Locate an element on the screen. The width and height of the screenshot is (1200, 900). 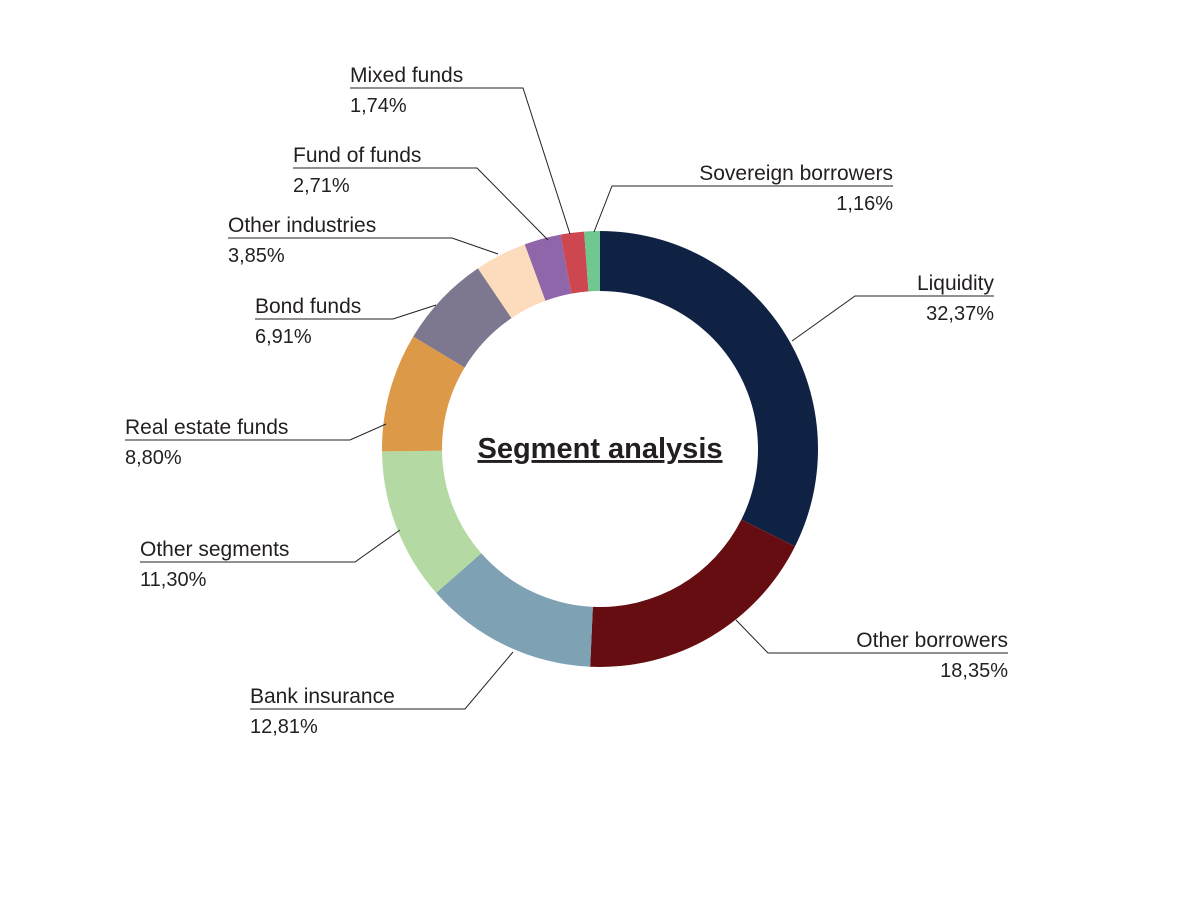
slice-label-bond-funds: Bond funds is located at coordinates (308, 306).